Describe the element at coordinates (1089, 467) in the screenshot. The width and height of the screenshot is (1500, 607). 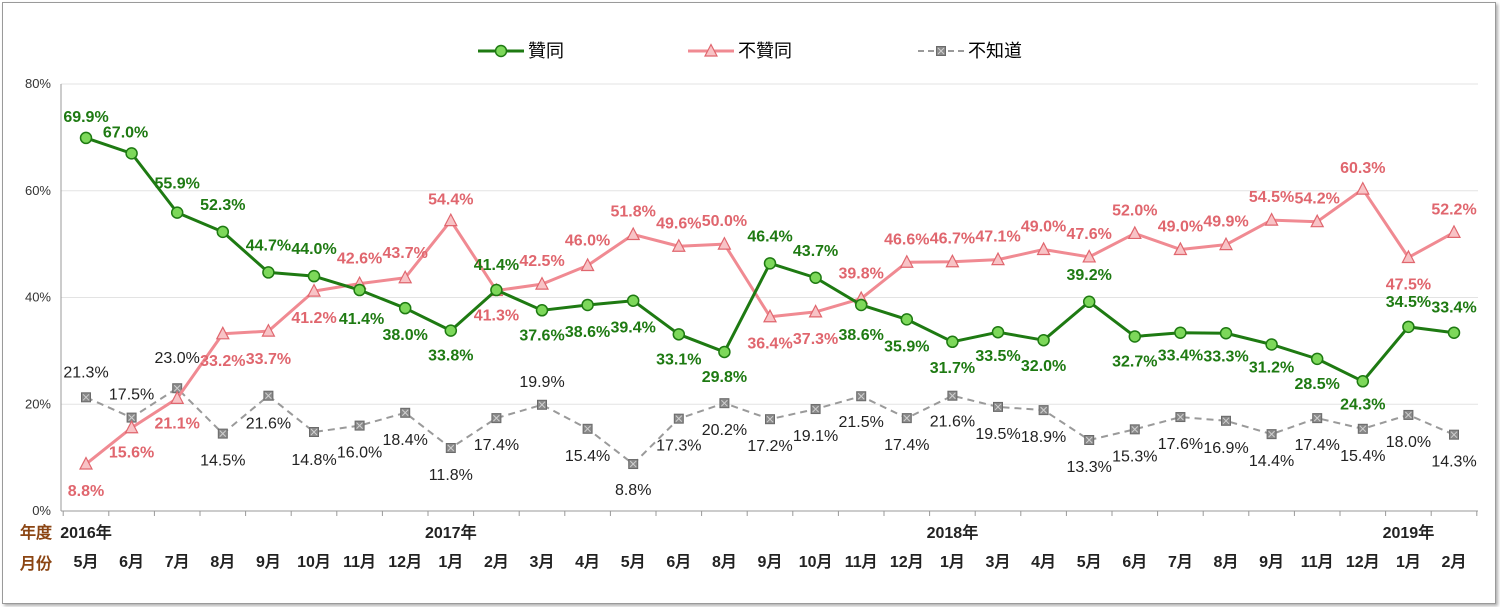
I see `data-label: 13.3%` at that location.